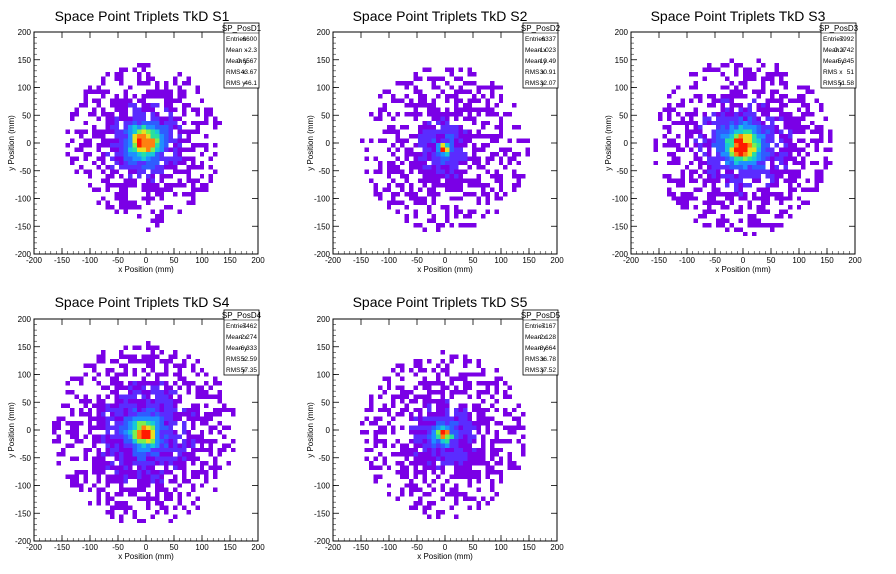 The height and width of the screenshot is (574, 896). What do you see at coordinates (442, 434) in the screenshot?
I see `histogram-bins` at bounding box center [442, 434].